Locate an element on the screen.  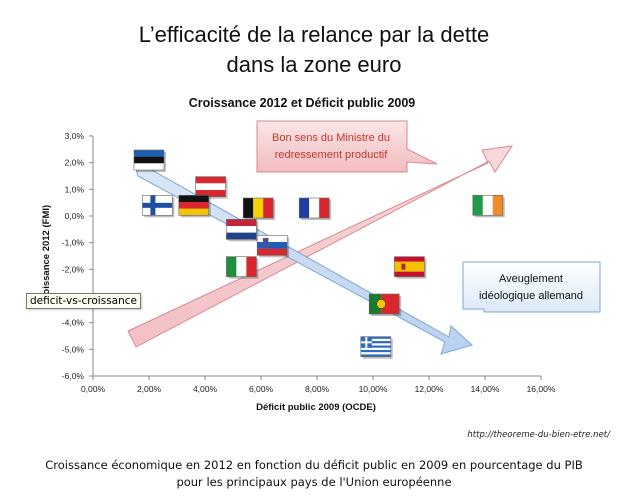
x-axis-label: Déficit public 2009 (OCDE) is located at coordinates (316, 407).